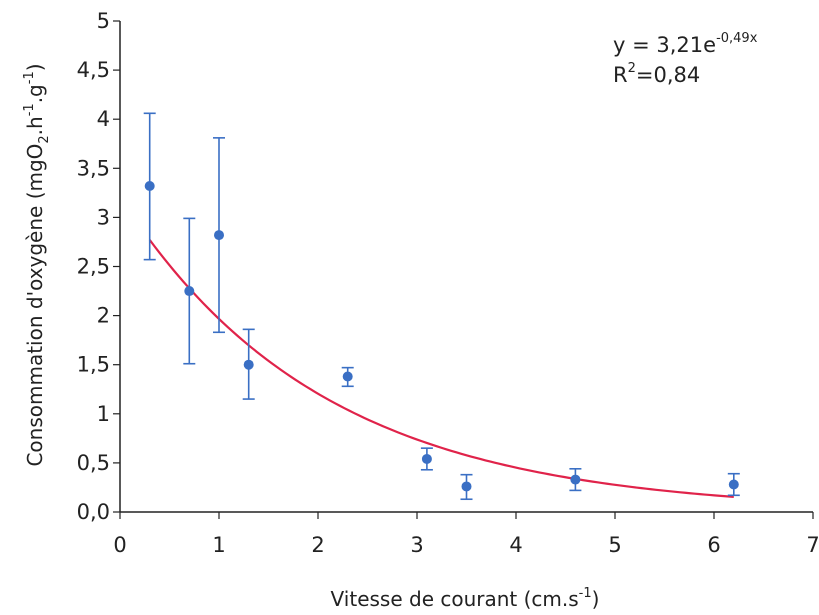 The width and height of the screenshot is (819, 615). Describe the element at coordinates (35, 305) in the screenshot. I see `y-axis-title-p1: Consommation d'oxygène (mgO` at that location.